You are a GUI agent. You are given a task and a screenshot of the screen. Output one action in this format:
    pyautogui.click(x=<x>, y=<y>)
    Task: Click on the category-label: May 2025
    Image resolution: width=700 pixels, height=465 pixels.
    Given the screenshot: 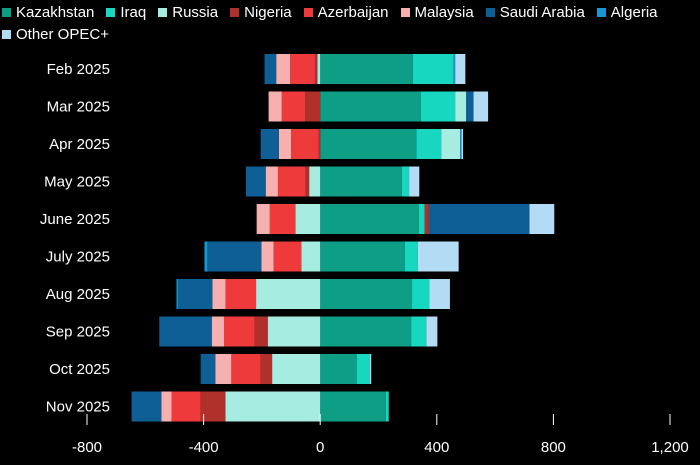 What is the action you would take?
    pyautogui.click(x=77, y=182)
    